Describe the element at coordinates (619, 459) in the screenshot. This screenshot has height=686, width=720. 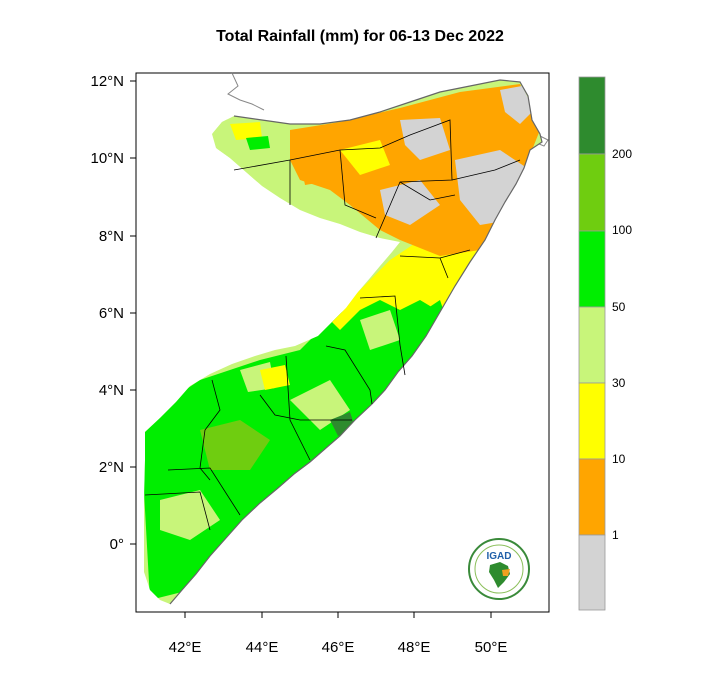
I see `colorbar-label-10: 10` at that location.